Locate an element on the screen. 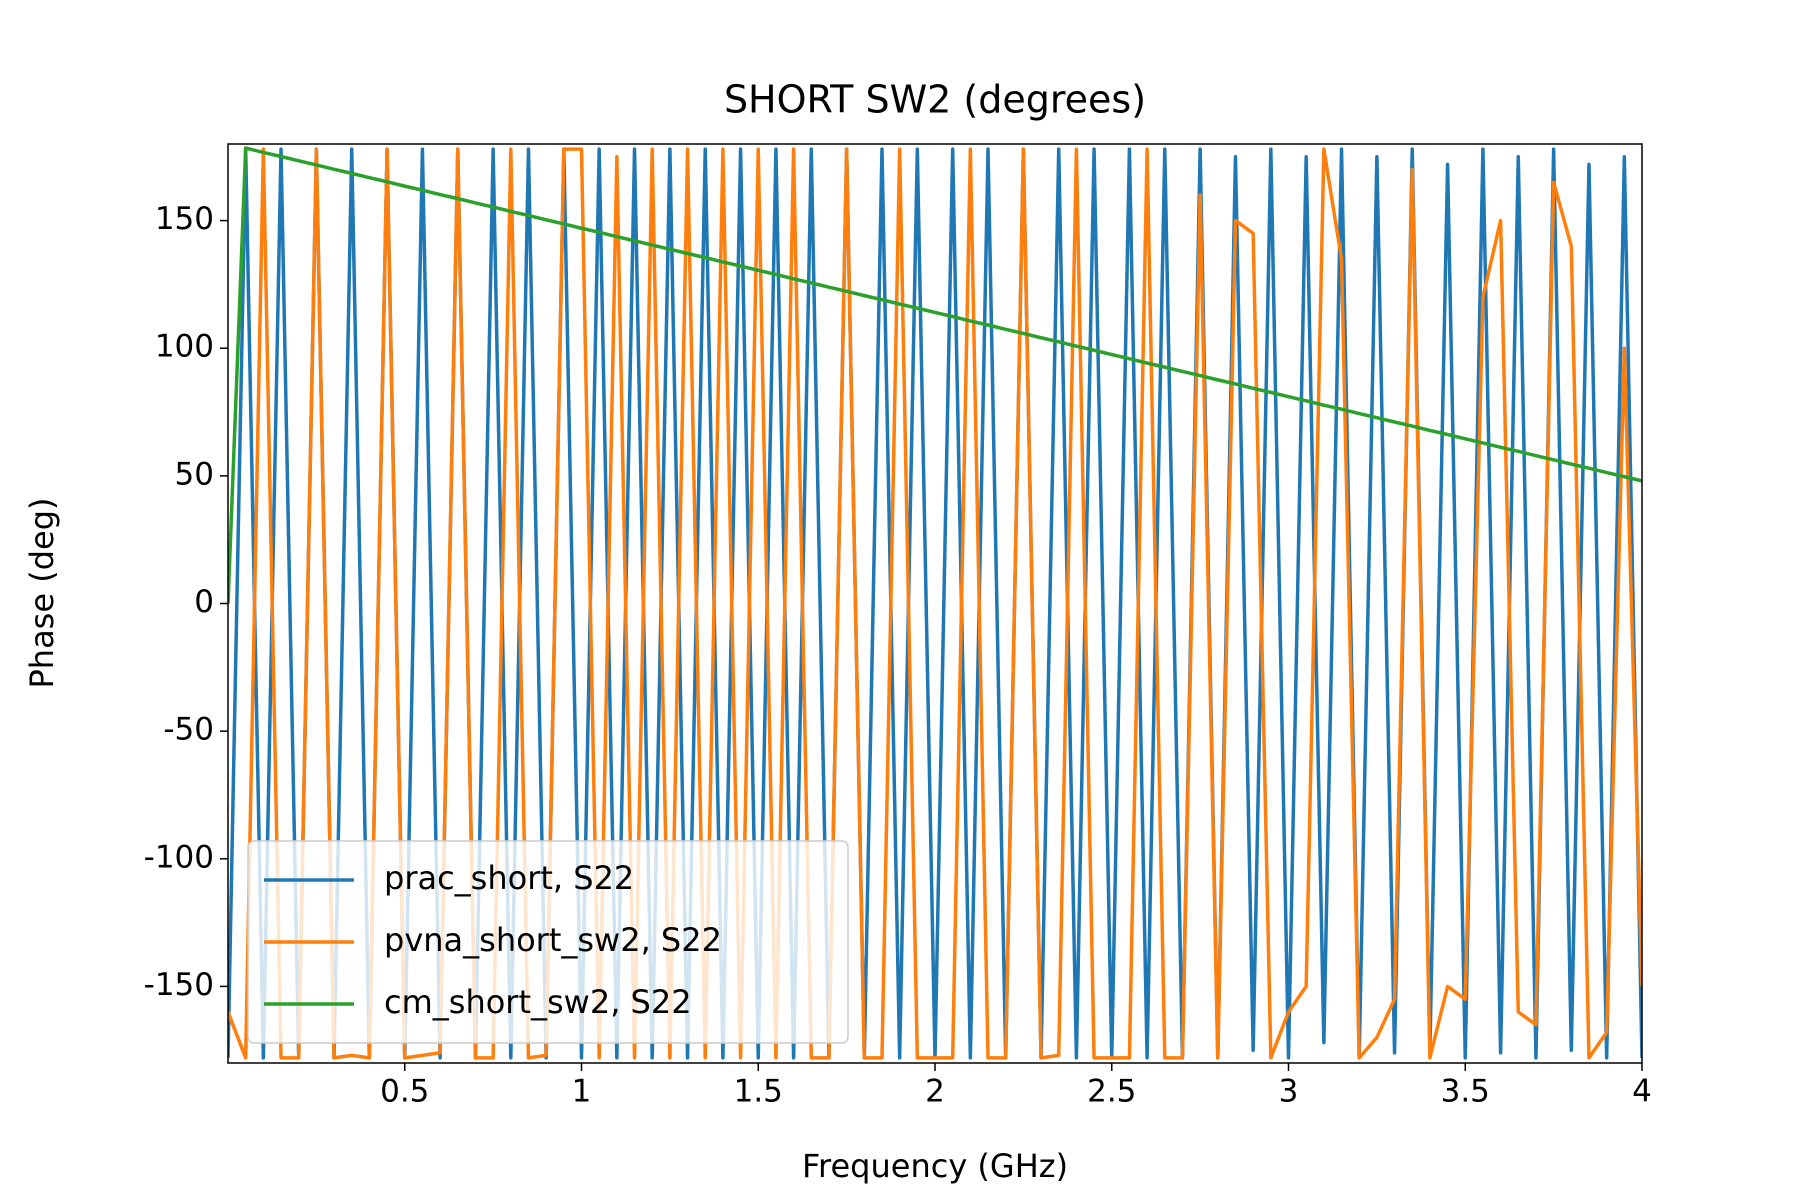 The width and height of the screenshot is (1800, 1204). x-tick-label: 1.5 is located at coordinates (758, 1092).